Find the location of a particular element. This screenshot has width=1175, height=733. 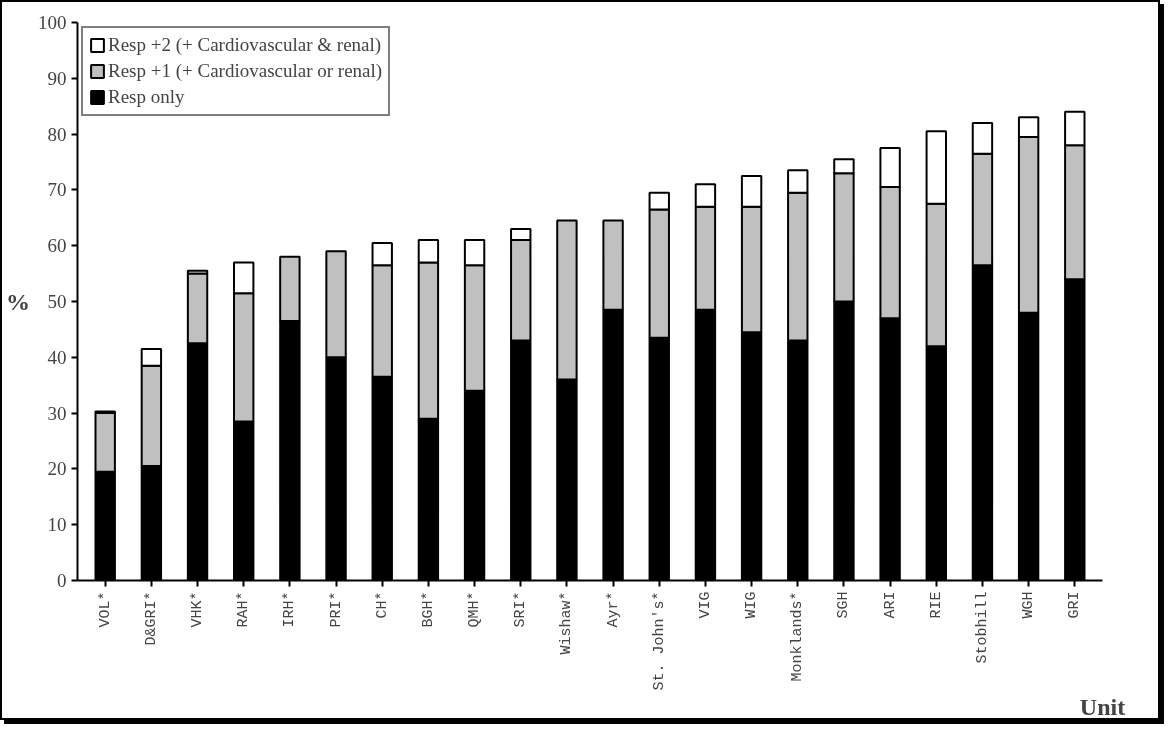

x-tick-label: QMH* is located at coordinates (475, 609).